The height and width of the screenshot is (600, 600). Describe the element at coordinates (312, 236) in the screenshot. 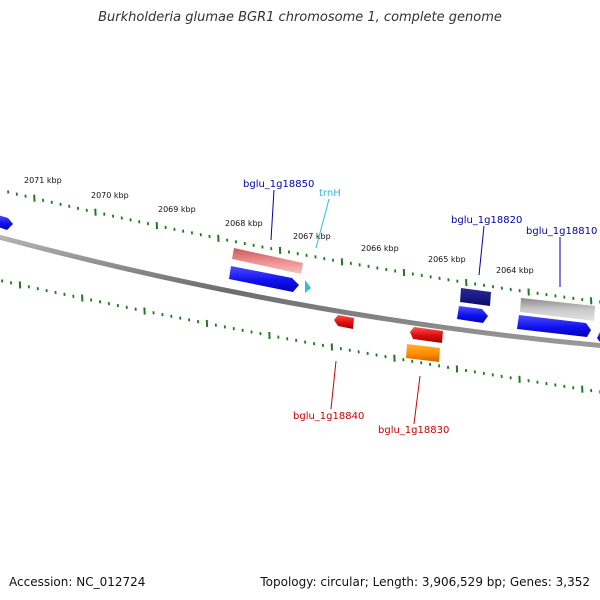

I see `kbp-label-2067: 2067 kbp` at that location.